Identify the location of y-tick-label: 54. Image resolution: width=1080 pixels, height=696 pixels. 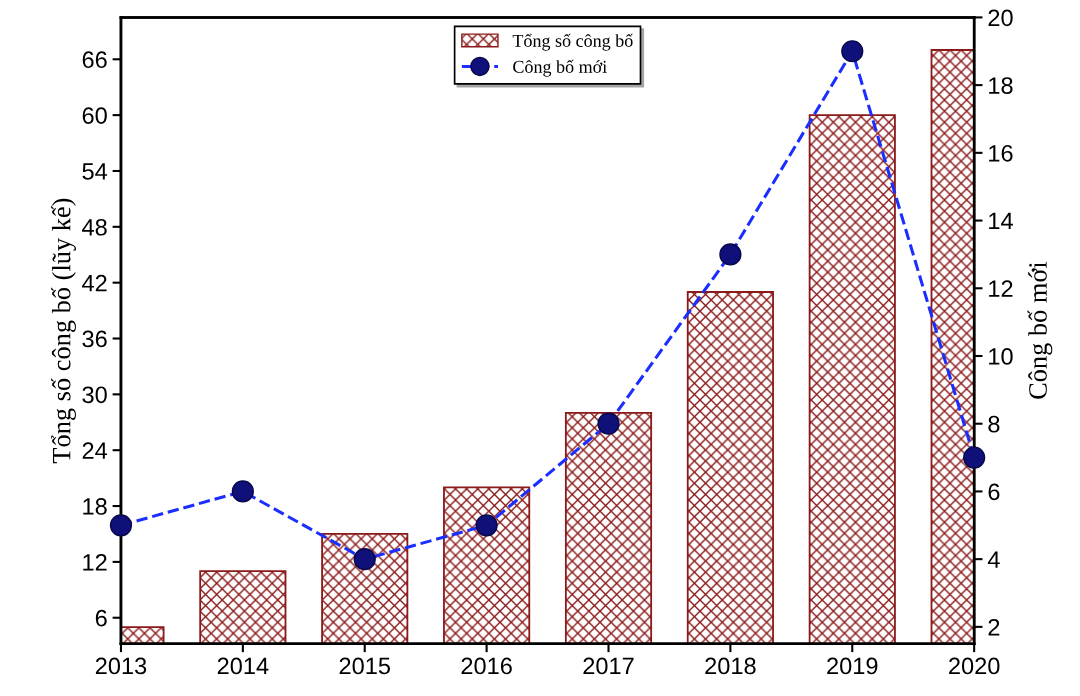
(95, 171).